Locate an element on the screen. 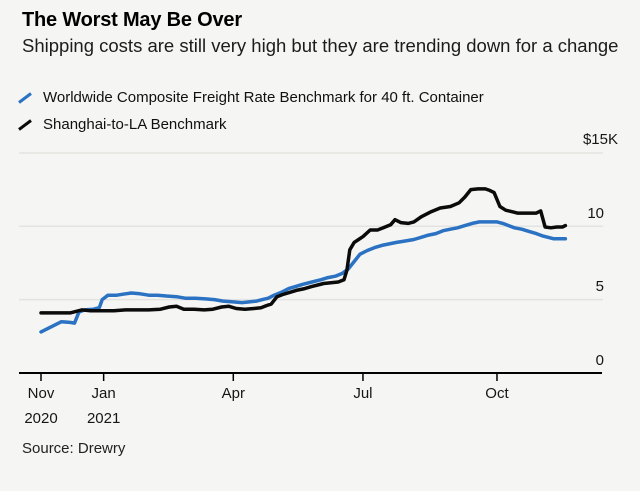 The image size is (640, 491). legend-label-shanghai-la: Shanghai-to-LA Benchmark is located at coordinates (135, 124).